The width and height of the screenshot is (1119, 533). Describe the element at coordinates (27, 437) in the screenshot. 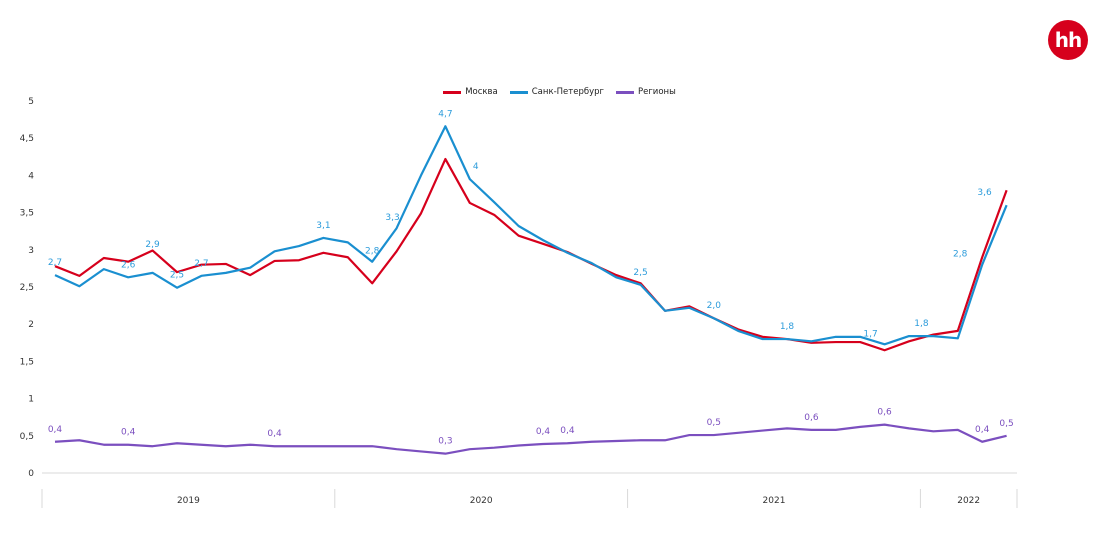

I see `y-tick-label: 0,5` at that location.